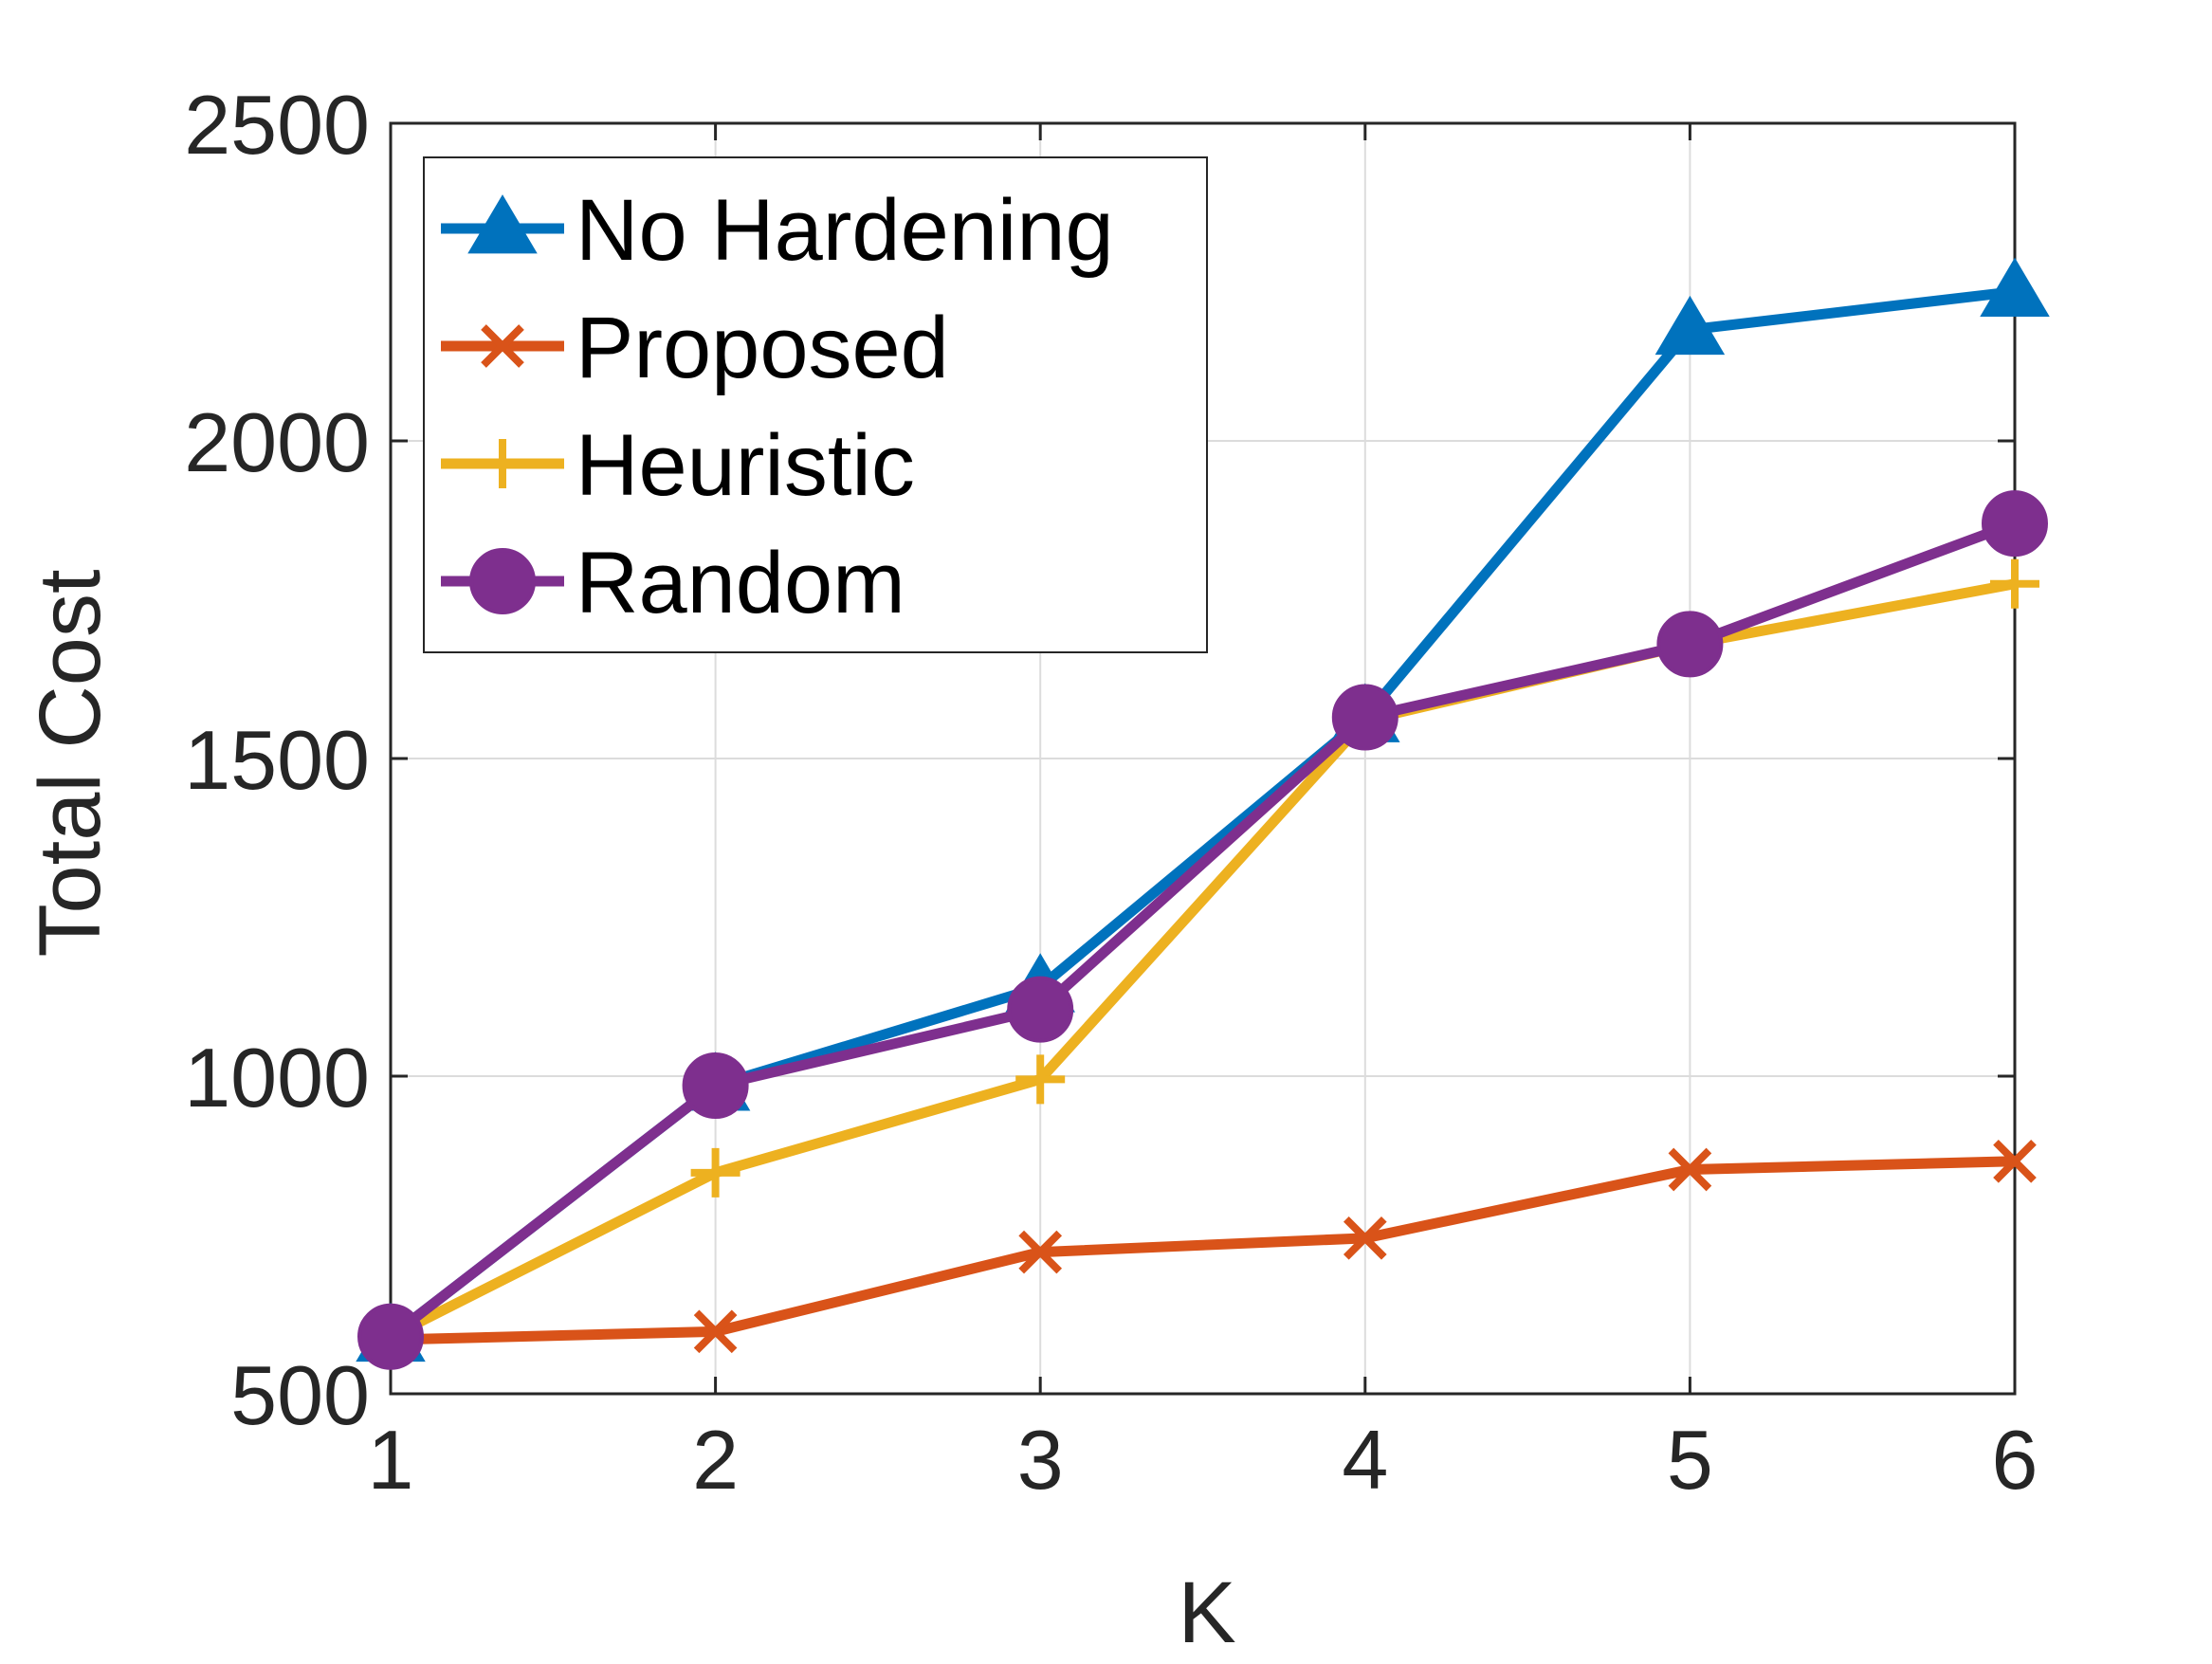 The image size is (2212, 1664). What do you see at coordinates (70, 763) in the screenshot?
I see `y-axis-label: Total Cost` at bounding box center [70, 763].